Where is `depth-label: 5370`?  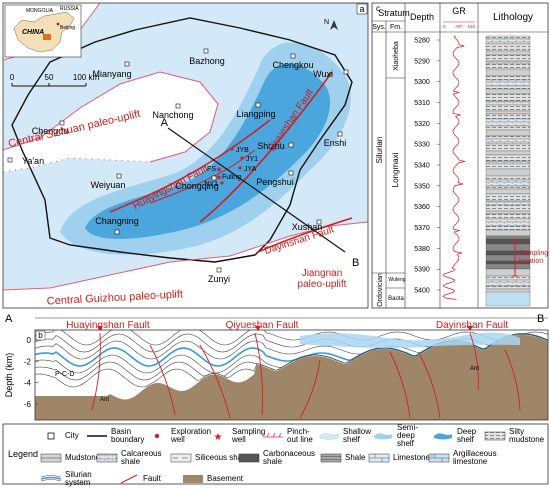 depth-label: 5370 is located at coordinates (422, 228).